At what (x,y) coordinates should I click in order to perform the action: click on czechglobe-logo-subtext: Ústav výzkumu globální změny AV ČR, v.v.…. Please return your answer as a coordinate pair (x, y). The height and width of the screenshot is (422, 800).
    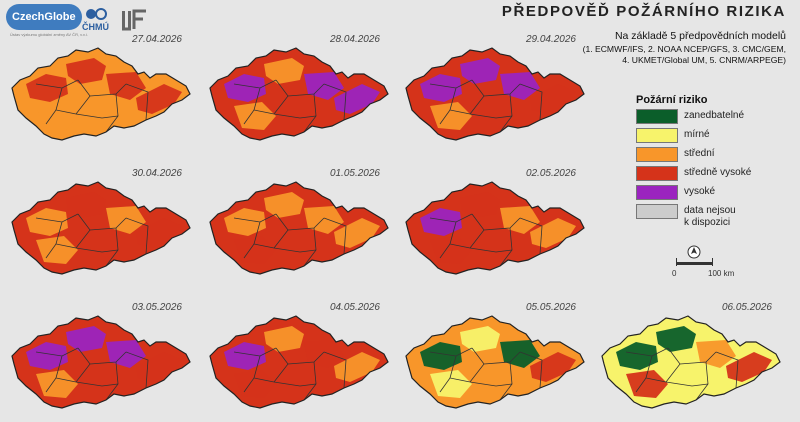
    Looking at the image, I should click on (49, 34).